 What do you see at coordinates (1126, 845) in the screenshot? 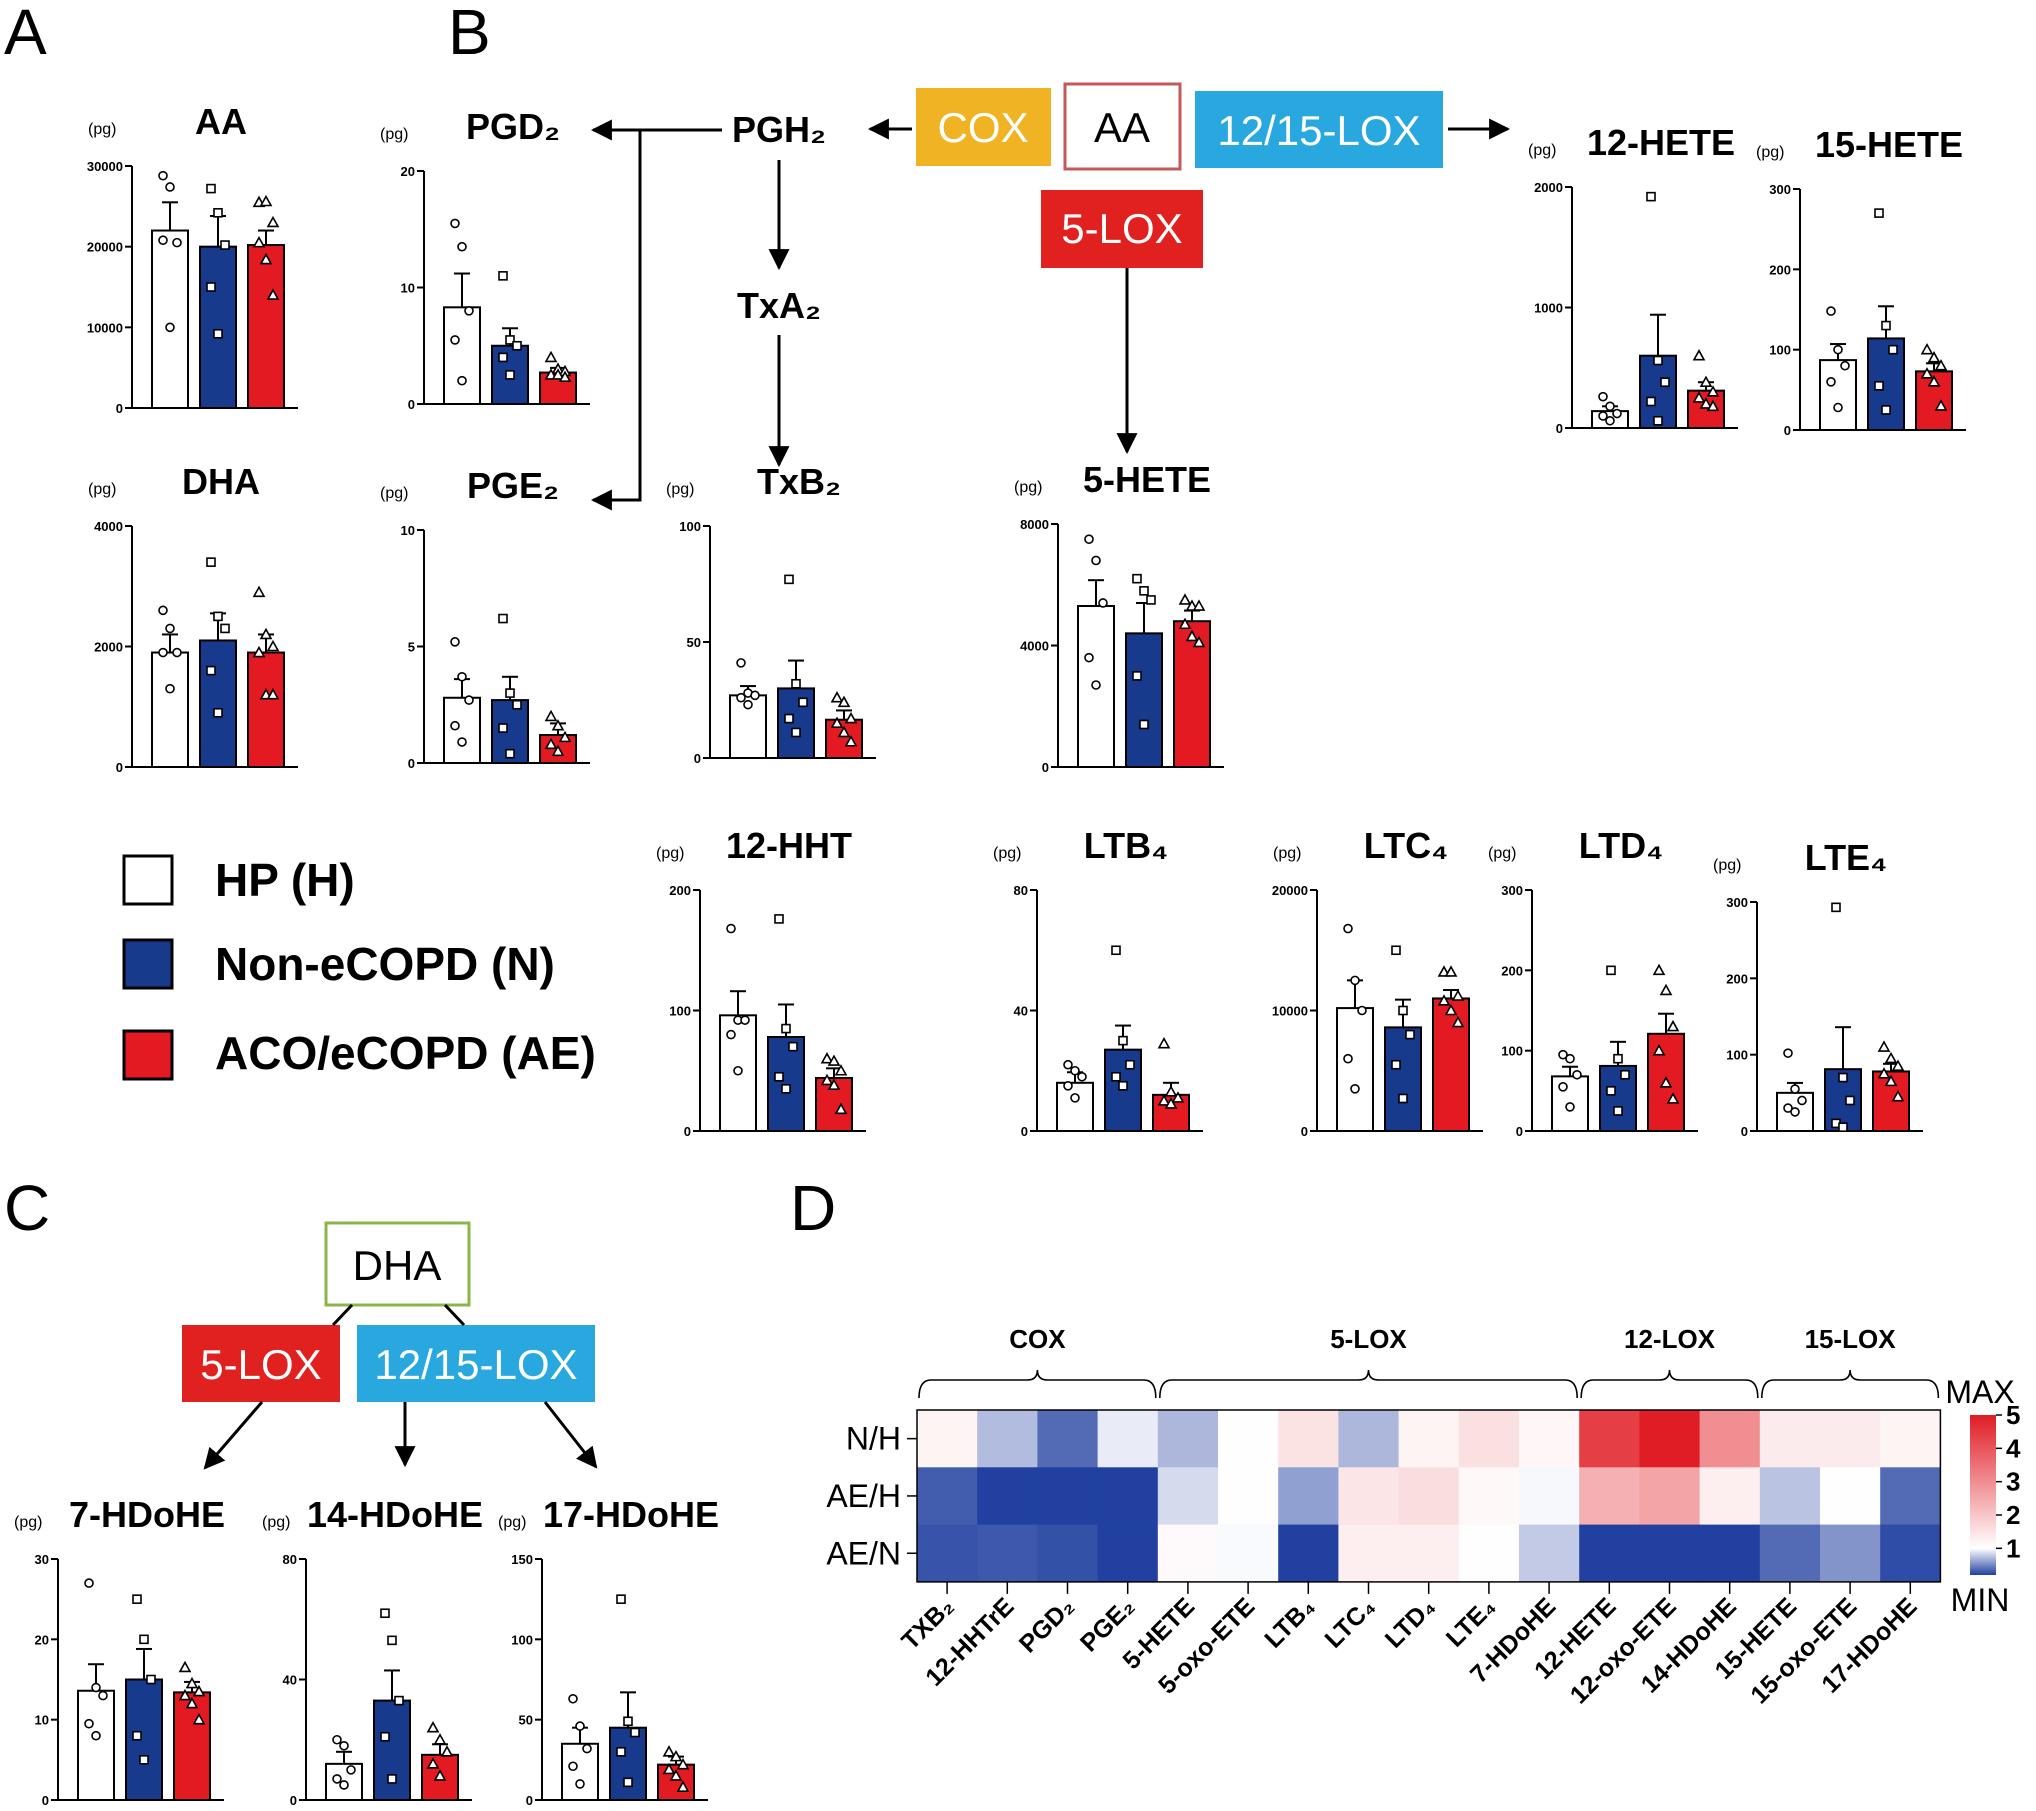
I see `chart-title: LTB₄` at bounding box center [1126, 845].